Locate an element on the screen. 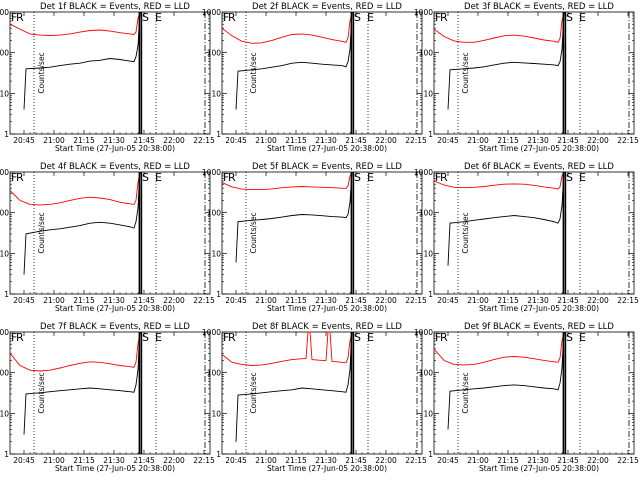 This screenshot has height=484, width=640. chart-title: Det 3f BLACK = Events, RED = LLD is located at coordinates (539, 7).